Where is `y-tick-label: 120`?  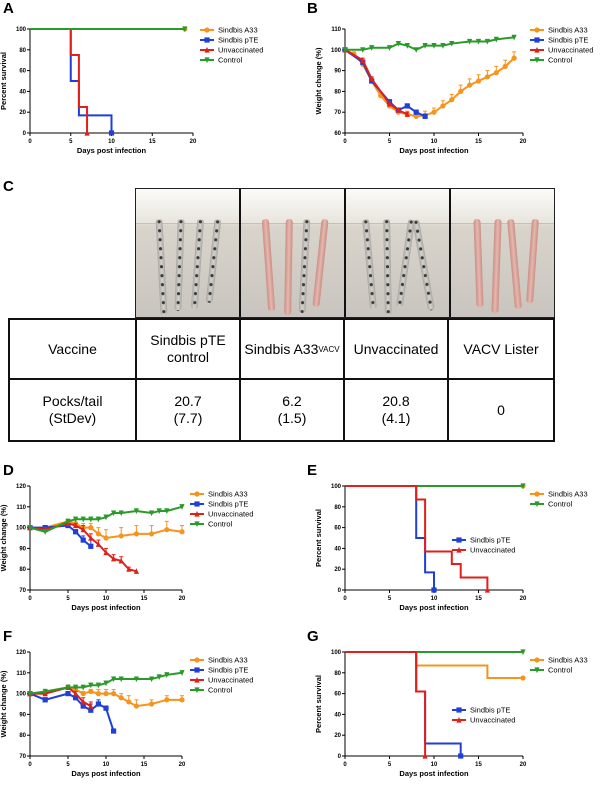 y-tick-label: 120 is located at coordinates (21, 487).